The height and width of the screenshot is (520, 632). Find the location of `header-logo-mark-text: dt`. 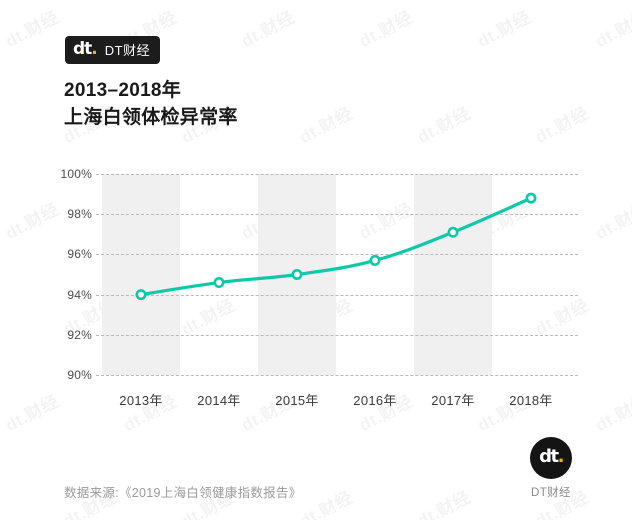

header-logo-mark-text: dt is located at coordinates (82, 48).